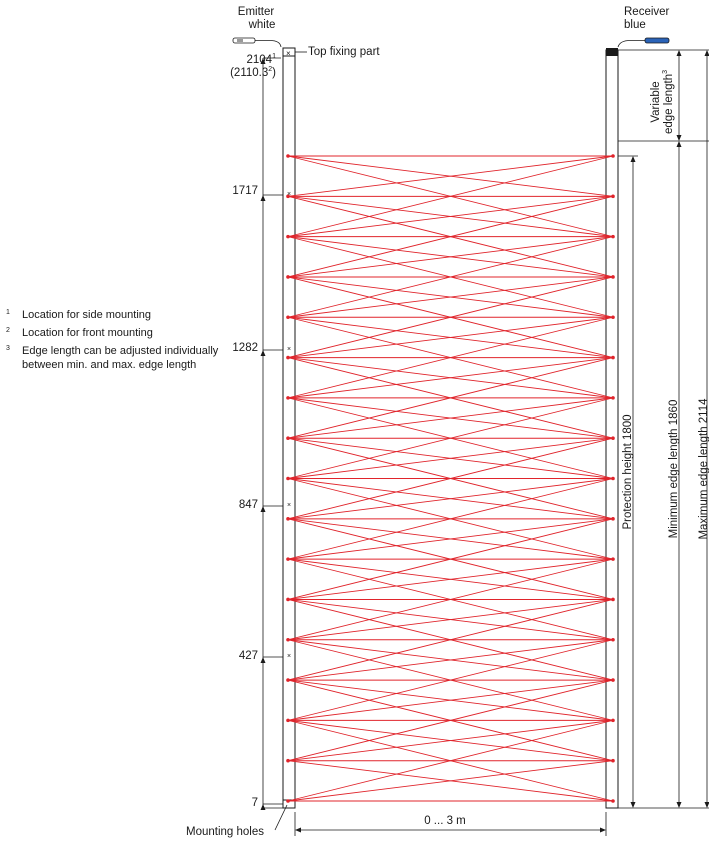 The width and height of the screenshot is (709, 842). I want to click on emitter-label-line2: white, so click(262, 25).